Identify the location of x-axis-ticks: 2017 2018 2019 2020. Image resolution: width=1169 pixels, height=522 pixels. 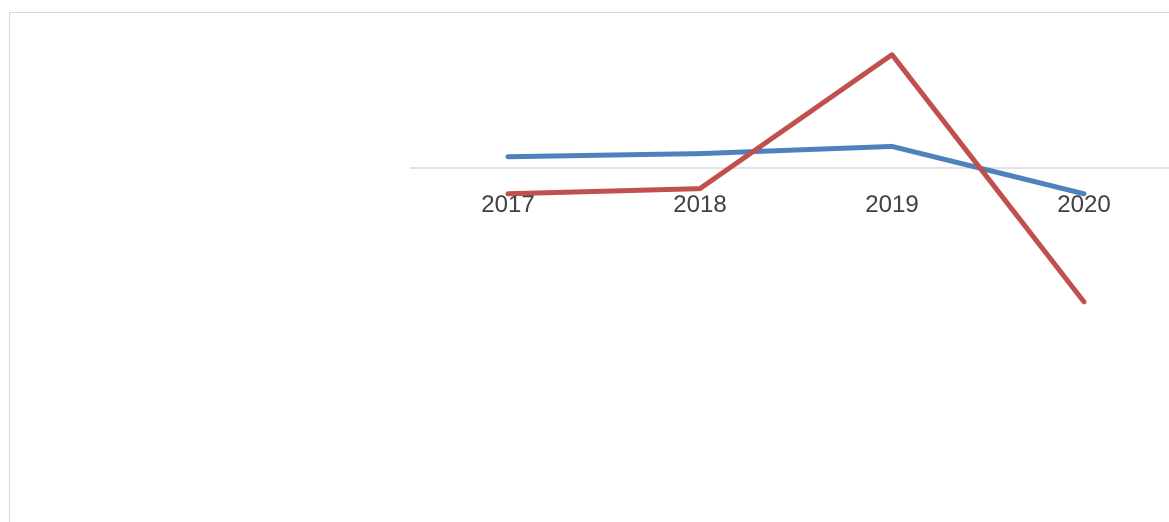
(795, 204).